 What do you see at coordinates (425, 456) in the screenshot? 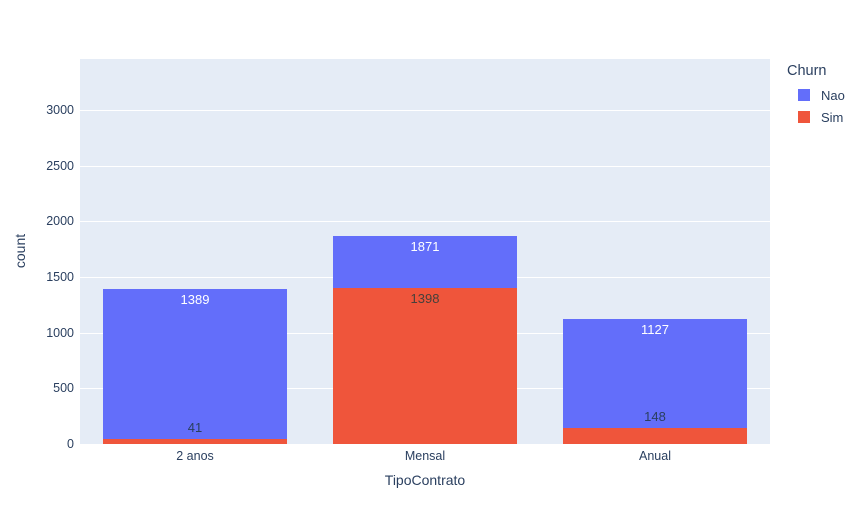
I see `x-tick-label: Mensal` at bounding box center [425, 456].